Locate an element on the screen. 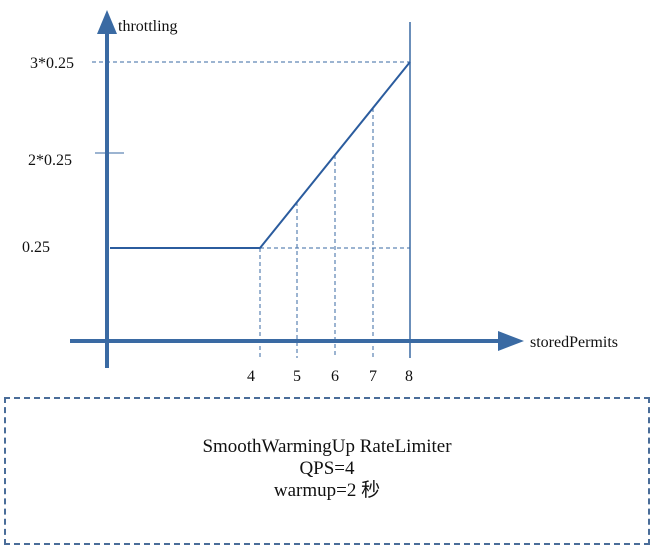  caption-qps: QPS=4 is located at coordinates (327, 468).